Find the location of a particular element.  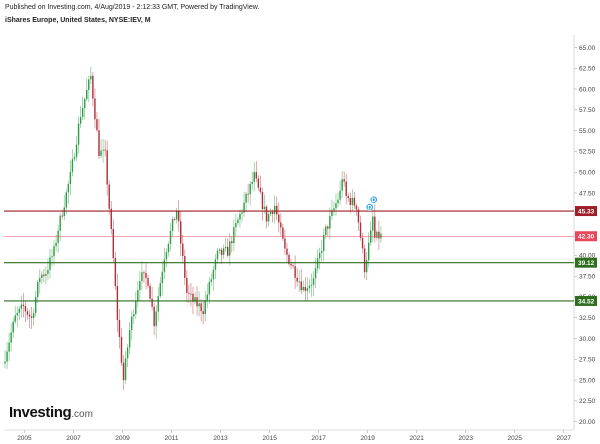

level-badge-label: 42.30 is located at coordinates (586, 237).